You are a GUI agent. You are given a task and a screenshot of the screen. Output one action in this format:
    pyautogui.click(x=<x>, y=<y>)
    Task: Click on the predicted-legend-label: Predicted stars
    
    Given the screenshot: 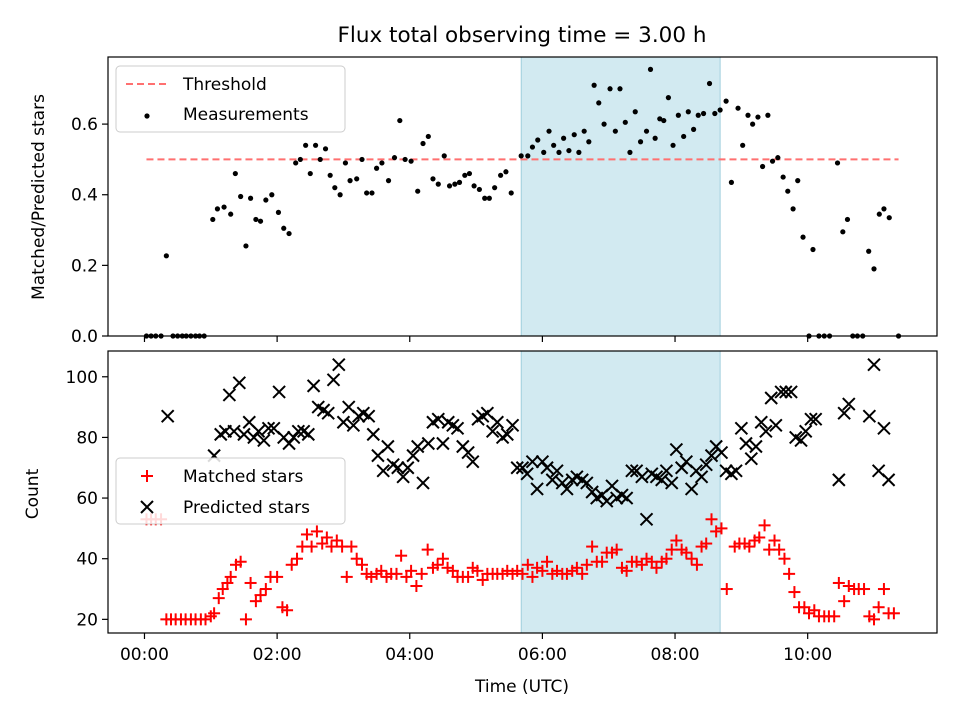 What is the action you would take?
    pyautogui.click(x=246, y=508)
    